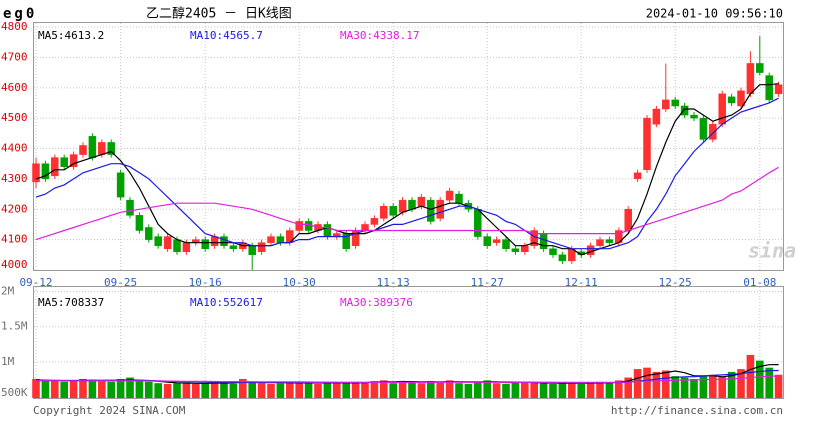 The height and width of the screenshot is (421, 819). Describe the element at coordinates (697, 410) in the screenshot. I see `source-url: http://finance.sina.com.cn` at that location.